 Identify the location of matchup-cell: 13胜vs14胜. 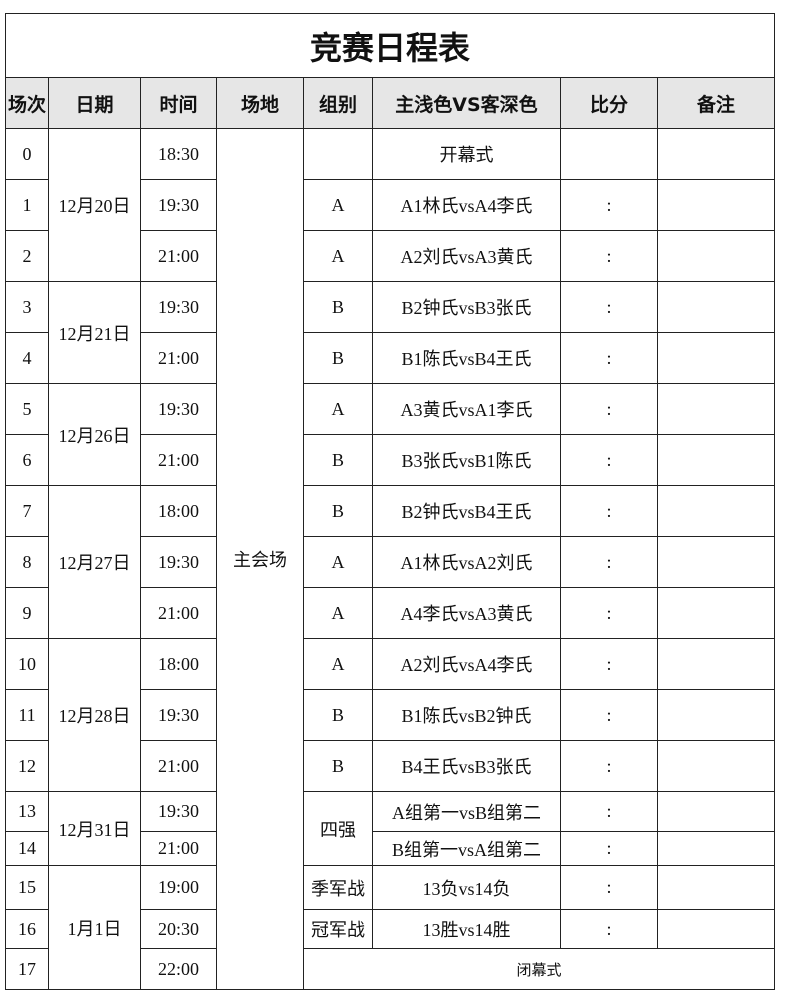
(466, 929).